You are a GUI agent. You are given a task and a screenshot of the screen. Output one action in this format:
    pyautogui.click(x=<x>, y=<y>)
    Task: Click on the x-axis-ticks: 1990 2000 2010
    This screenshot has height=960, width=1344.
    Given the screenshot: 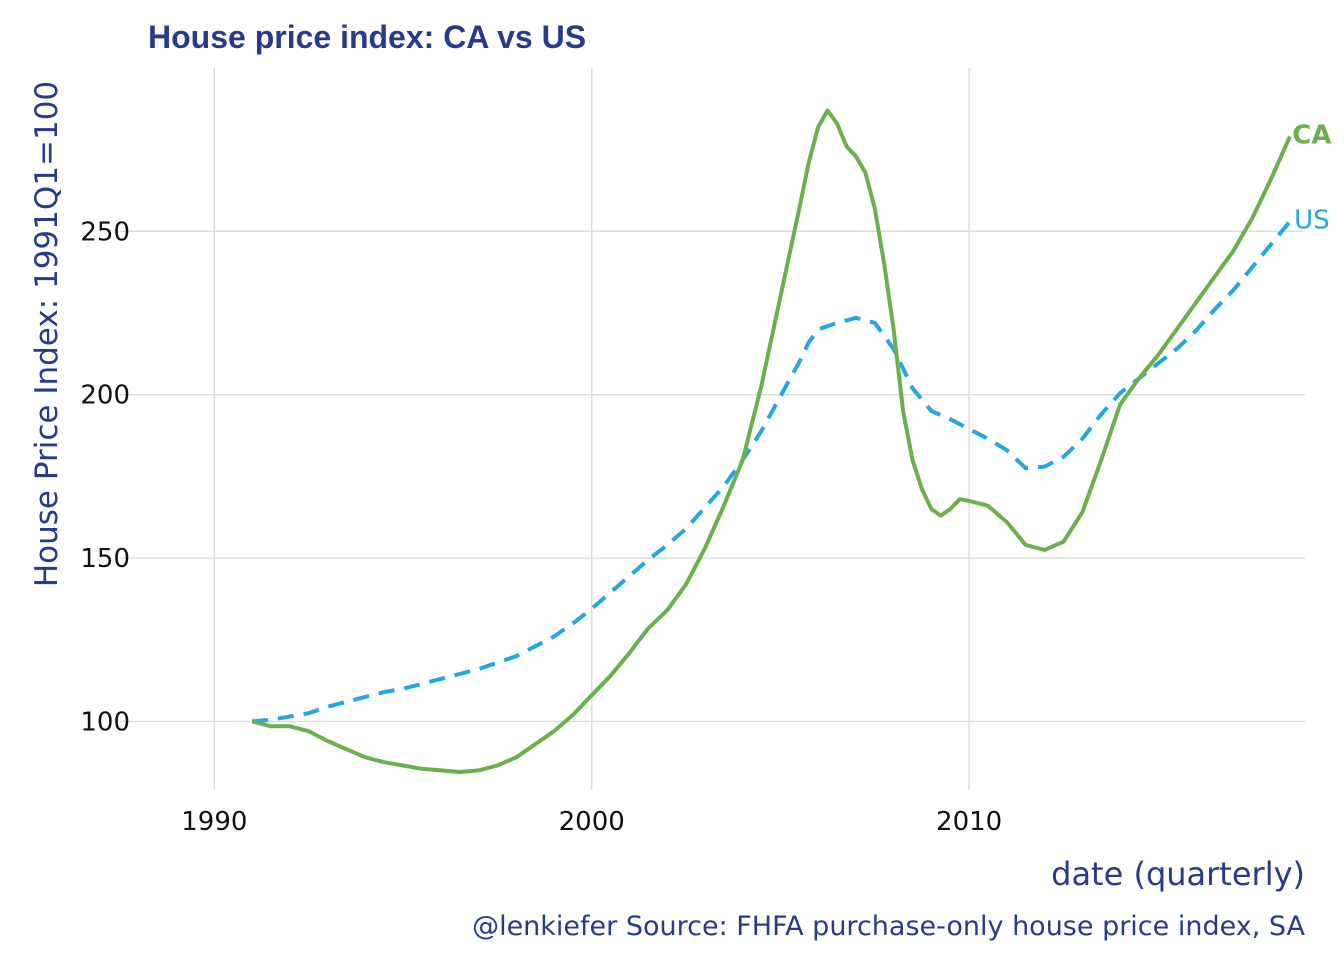 What is the action you would take?
    pyautogui.click(x=591, y=822)
    